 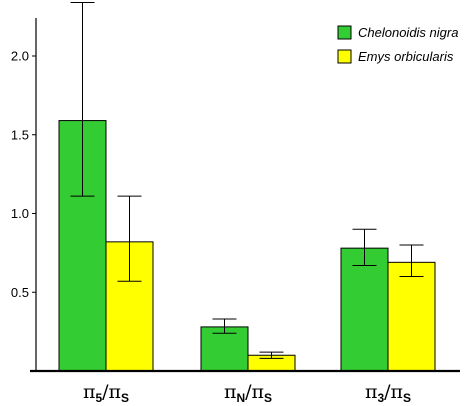 I want to click on x-axis: π5/πS πN/πS π3/πS, so click(x=245, y=387).